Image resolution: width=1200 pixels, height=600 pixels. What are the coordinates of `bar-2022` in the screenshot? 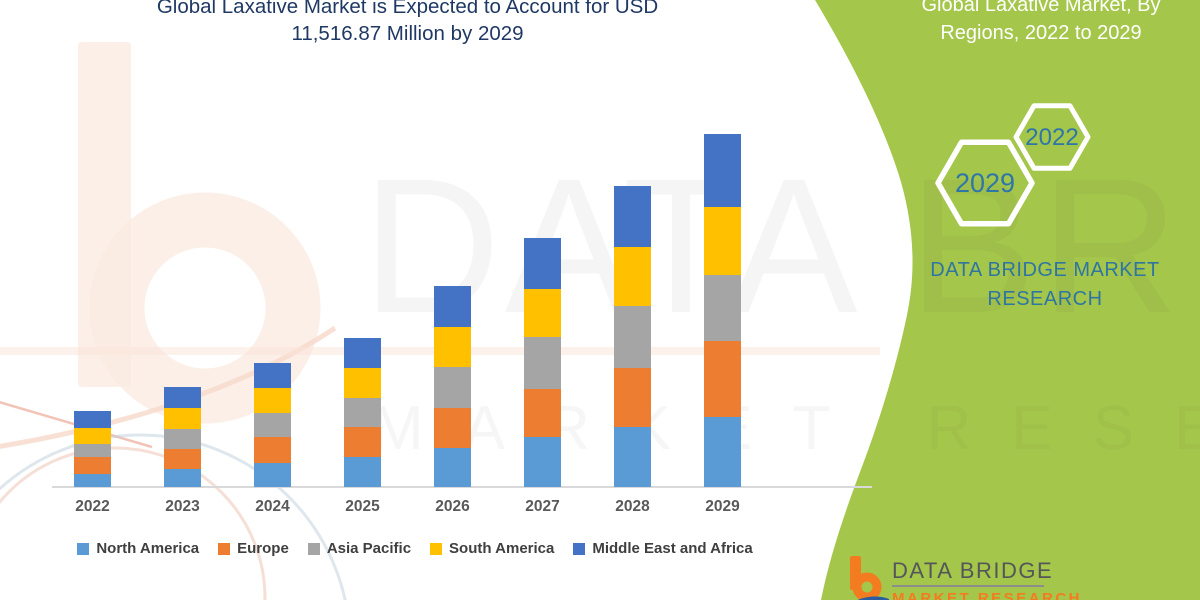 It's located at (92, 449).